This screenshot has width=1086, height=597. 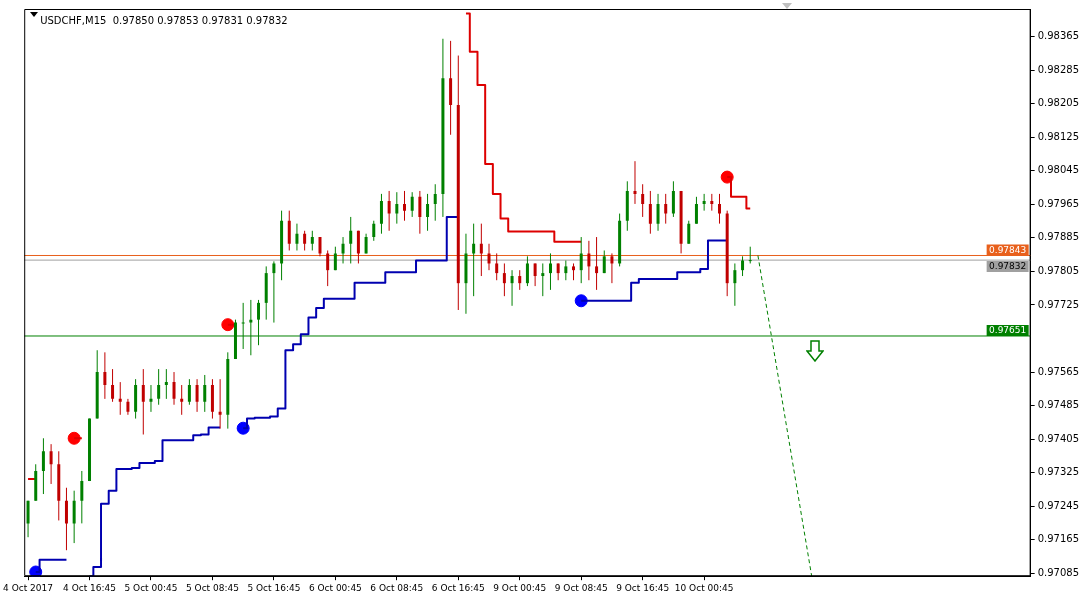 I want to click on y-tick-label: 0.97485, so click(x=1058, y=405).